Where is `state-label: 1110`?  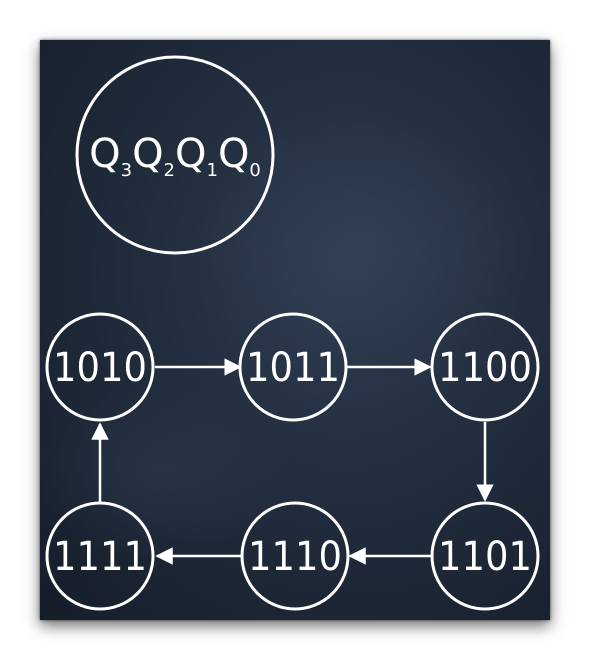 state-label: 1110 is located at coordinates (295, 557).